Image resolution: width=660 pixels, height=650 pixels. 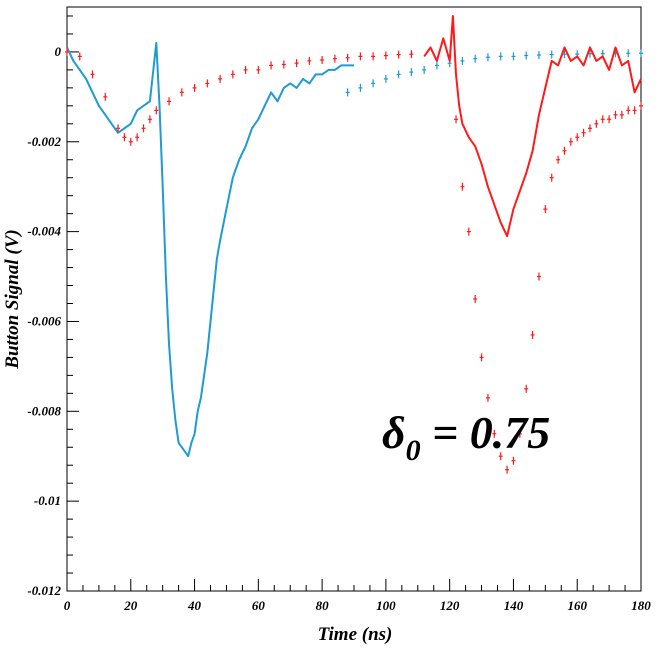 What do you see at coordinates (323, 605) in the screenshot?
I see `x-tick-label: 80` at bounding box center [323, 605].